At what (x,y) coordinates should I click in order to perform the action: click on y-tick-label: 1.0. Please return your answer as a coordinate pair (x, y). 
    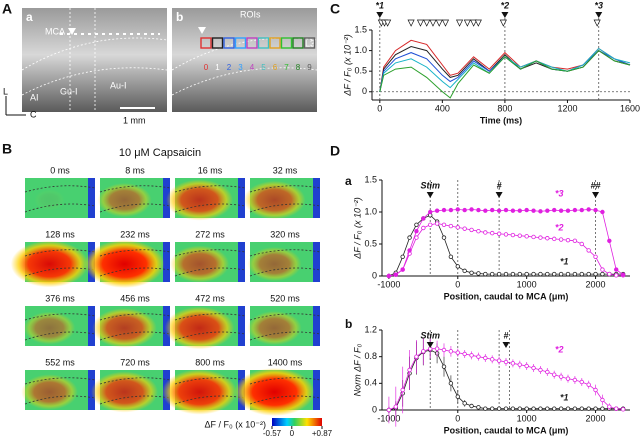
    Looking at the image, I should click on (360, 50).